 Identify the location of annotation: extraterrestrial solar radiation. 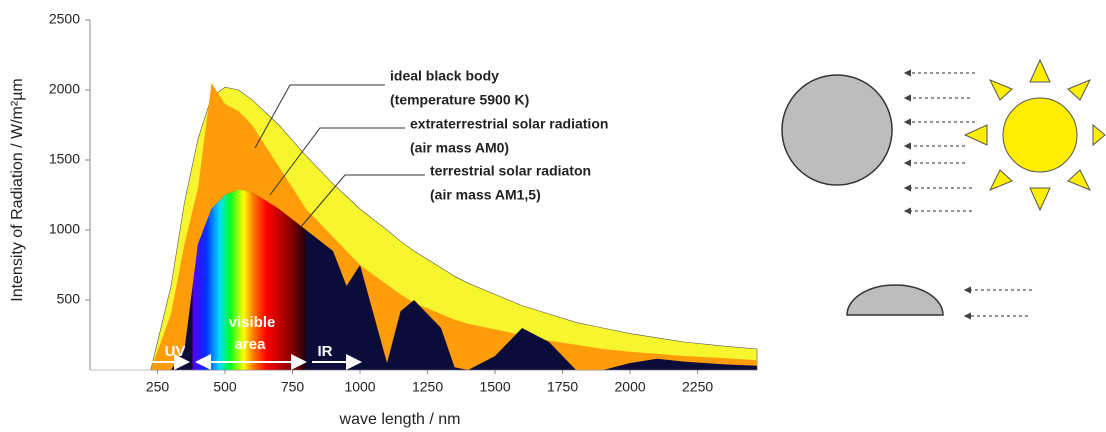
(509, 124).